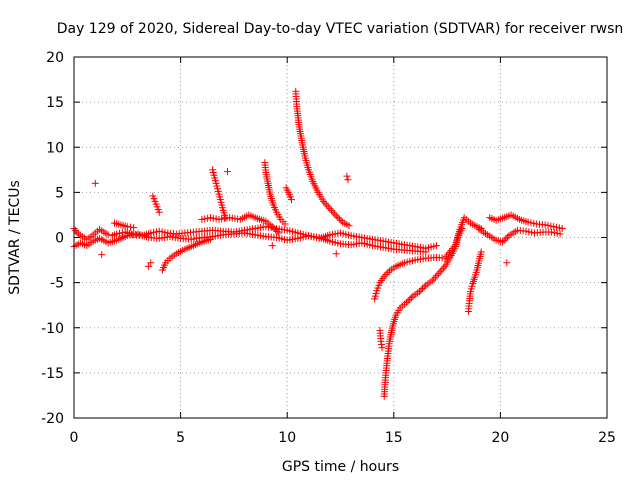  What do you see at coordinates (287, 438) in the screenshot?
I see `x-tick-label: 10` at bounding box center [287, 438].